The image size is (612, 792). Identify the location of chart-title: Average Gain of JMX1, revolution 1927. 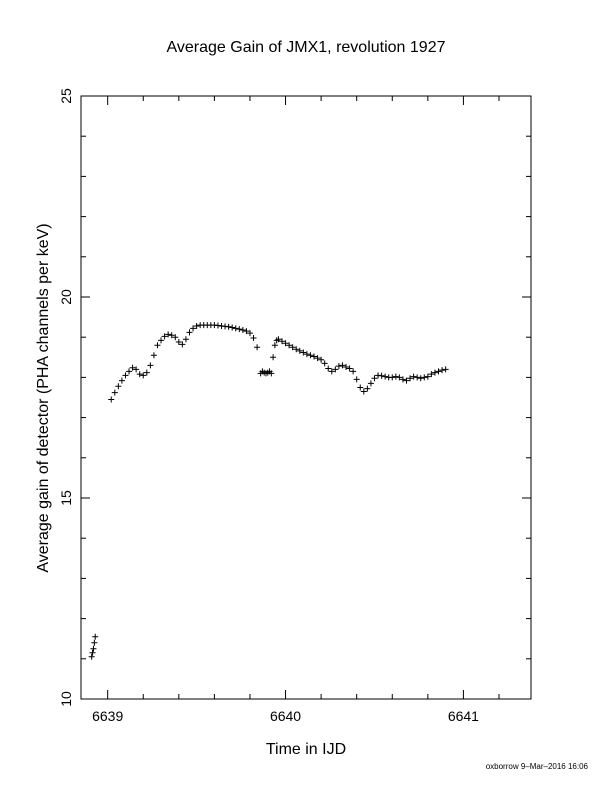
(306, 47).